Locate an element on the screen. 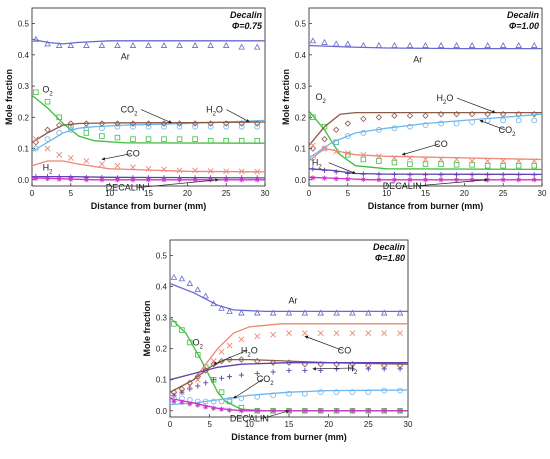 This screenshot has height=459, width=550. x-tick-label: 25 is located at coordinates (226, 193).